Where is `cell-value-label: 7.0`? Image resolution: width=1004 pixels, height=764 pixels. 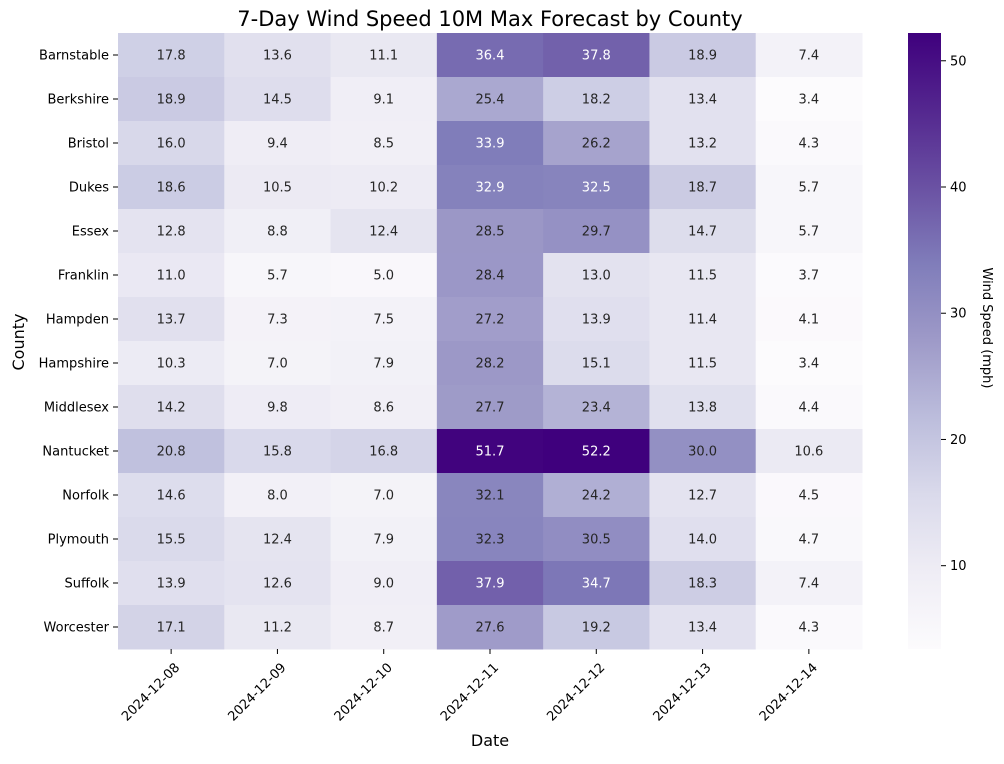
cell-value-label: 7.0 is located at coordinates (383, 496).